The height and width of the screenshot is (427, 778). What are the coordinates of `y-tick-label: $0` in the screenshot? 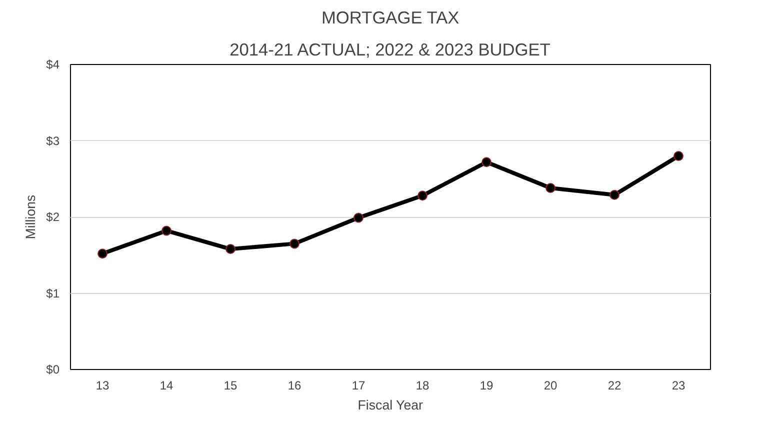 It's located at (53, 369).